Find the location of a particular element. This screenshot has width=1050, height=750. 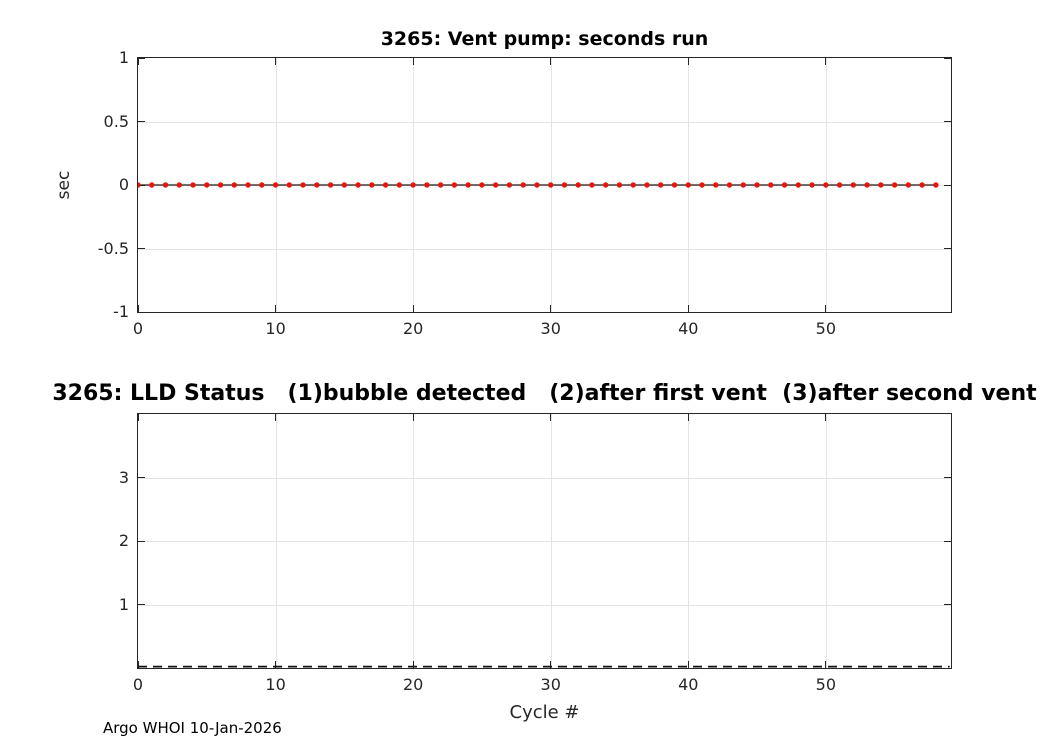

x-tick-label: 50 is located at coordinates (825, 684).